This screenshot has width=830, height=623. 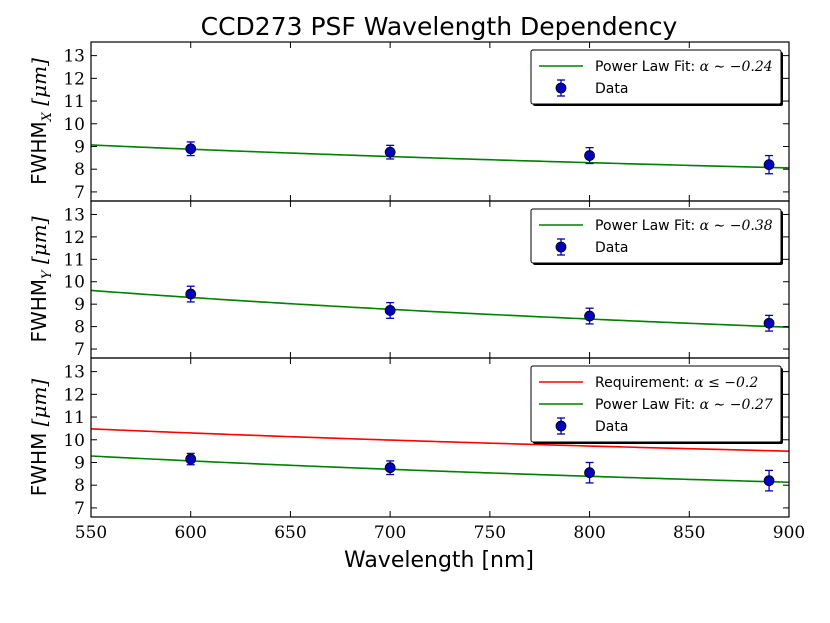 I want to click on legend-label-0: Power Law Fit: α ∼ −0.38, so click(x=684, y=226).